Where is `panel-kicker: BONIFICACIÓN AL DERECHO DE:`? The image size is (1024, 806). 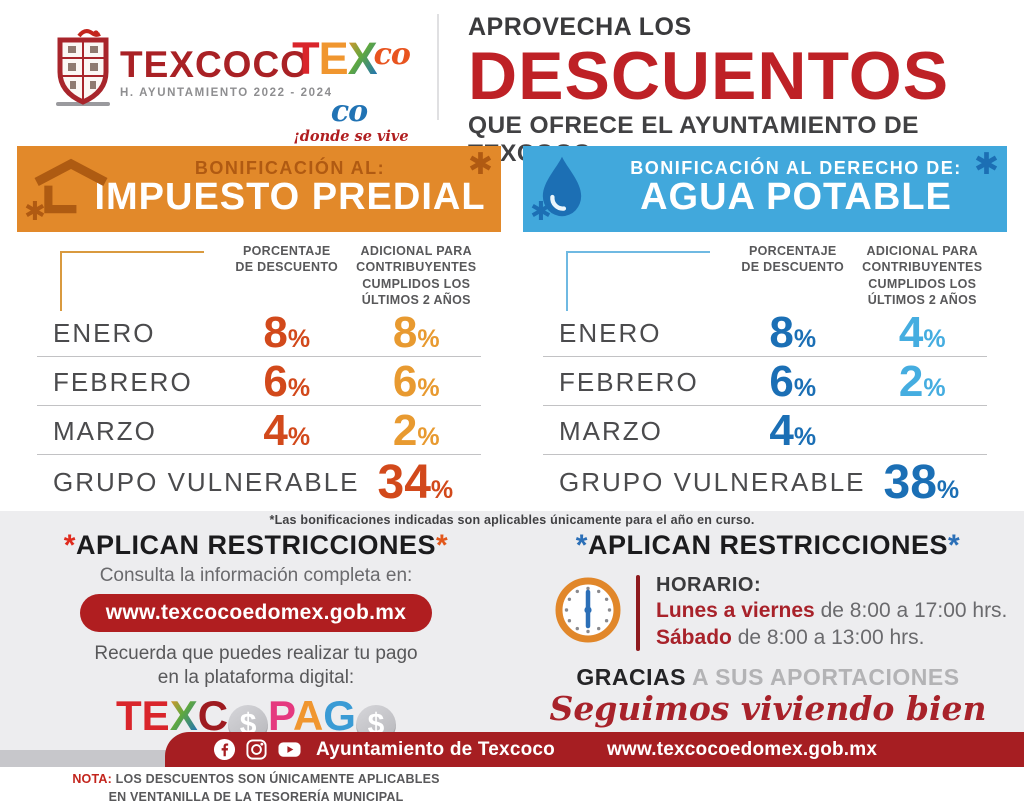
panel-kicker: BONIFICACIÓN AL DERECHO DE: is located at coordinates (796, 168).